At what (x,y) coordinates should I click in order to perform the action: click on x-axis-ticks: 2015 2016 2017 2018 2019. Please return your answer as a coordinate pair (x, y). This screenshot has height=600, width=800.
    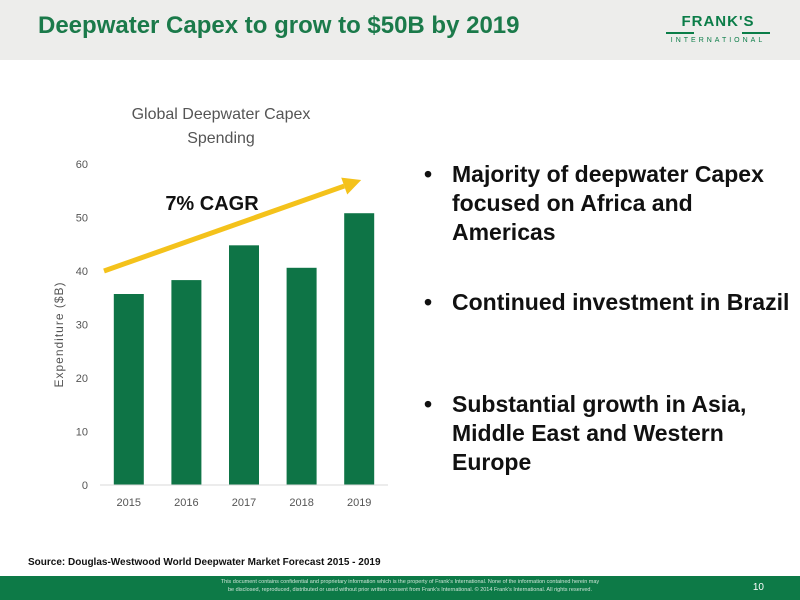
    Looking at the image, I should click on (244, 503).